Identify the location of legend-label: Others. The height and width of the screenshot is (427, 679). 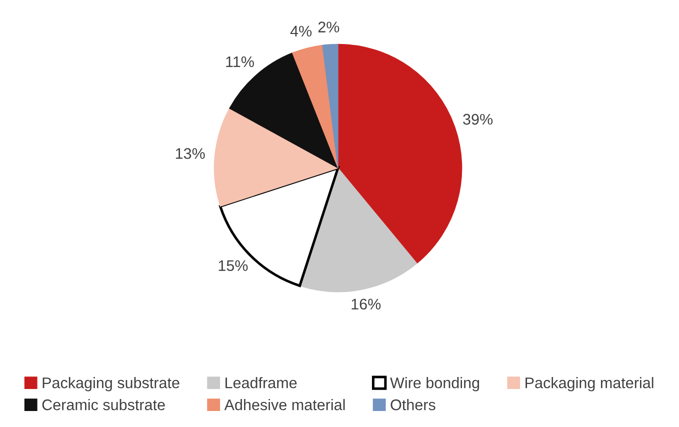
(413, 404).